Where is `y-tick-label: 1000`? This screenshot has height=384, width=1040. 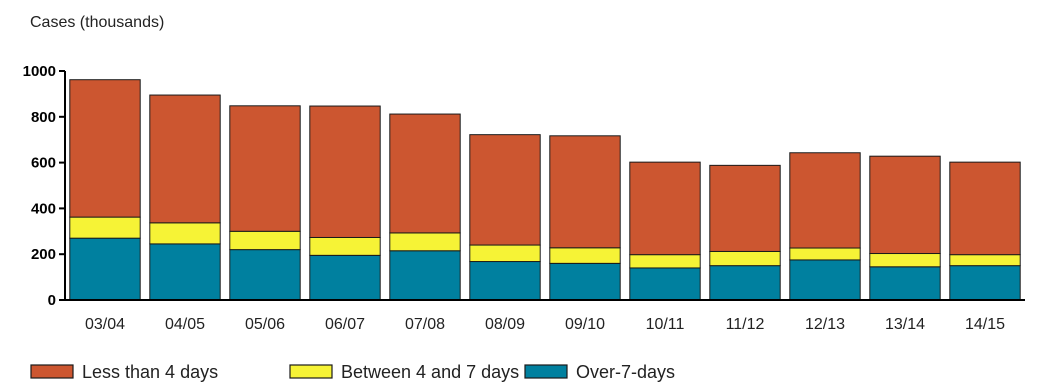
y-tick-label: 1000 is located at coordinates (39, 71).